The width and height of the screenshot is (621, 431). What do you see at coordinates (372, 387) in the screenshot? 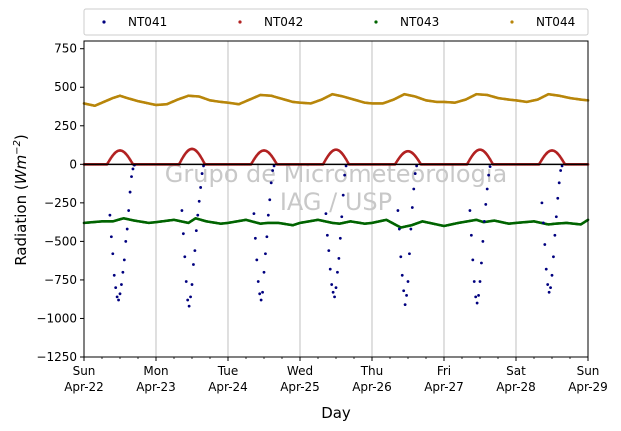
I see `x-tick-label: Apr-26` at bounding box center [372, 387].